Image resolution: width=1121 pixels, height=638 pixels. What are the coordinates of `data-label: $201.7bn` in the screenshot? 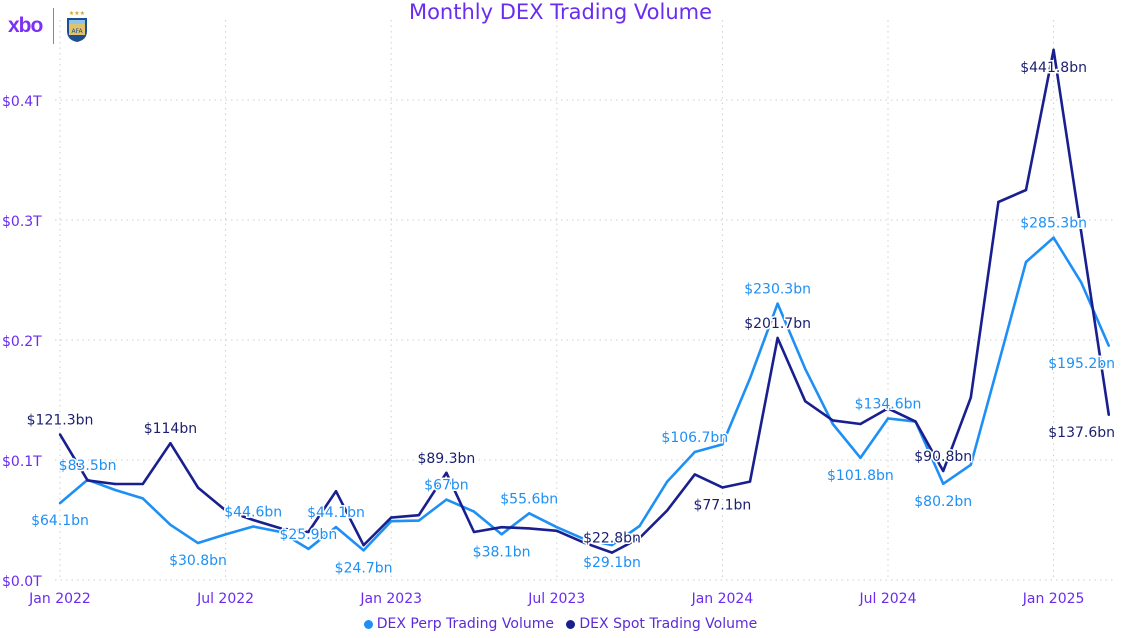 It's located at (777, 324).